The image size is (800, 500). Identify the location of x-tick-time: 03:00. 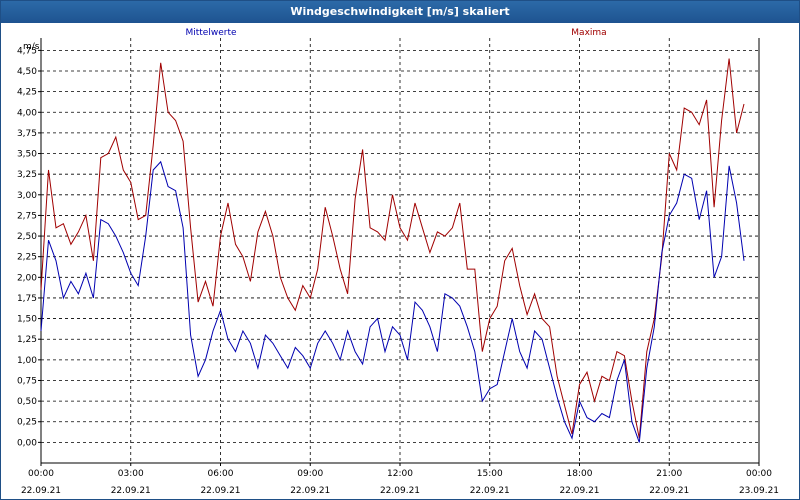
(131, 474).